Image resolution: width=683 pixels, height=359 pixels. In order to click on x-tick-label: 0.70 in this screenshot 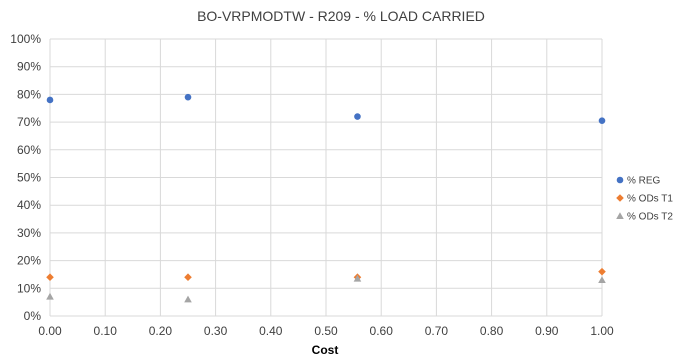, I will do `click(437, 331)`.